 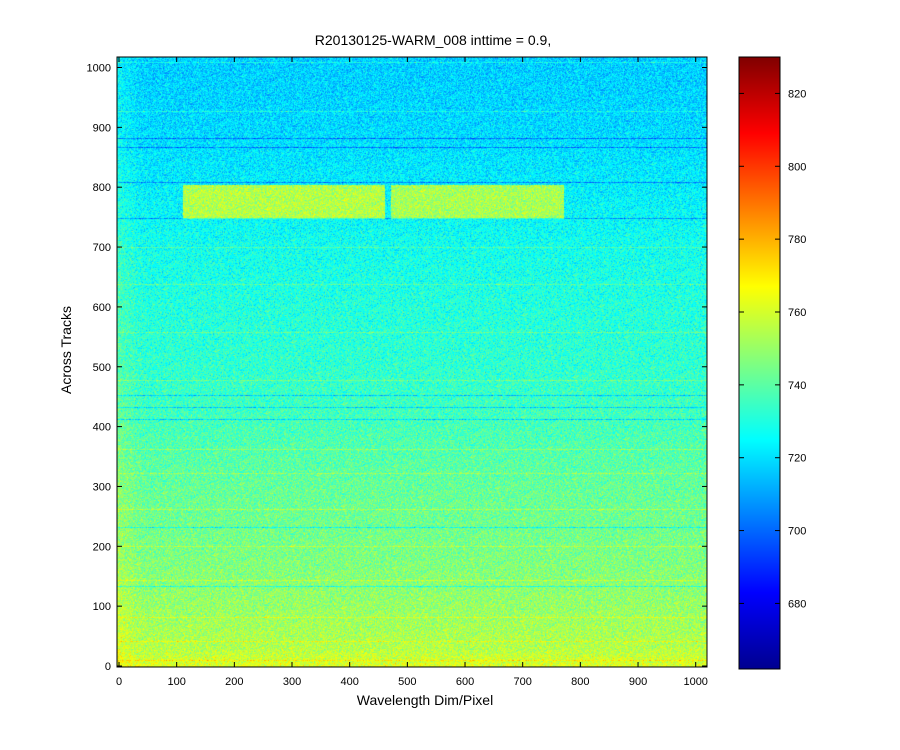 What do you see at coordinates (797, 167) in the screenshot?
I see `colorbar-tick-label: 800` at bounding box center [797, 167].